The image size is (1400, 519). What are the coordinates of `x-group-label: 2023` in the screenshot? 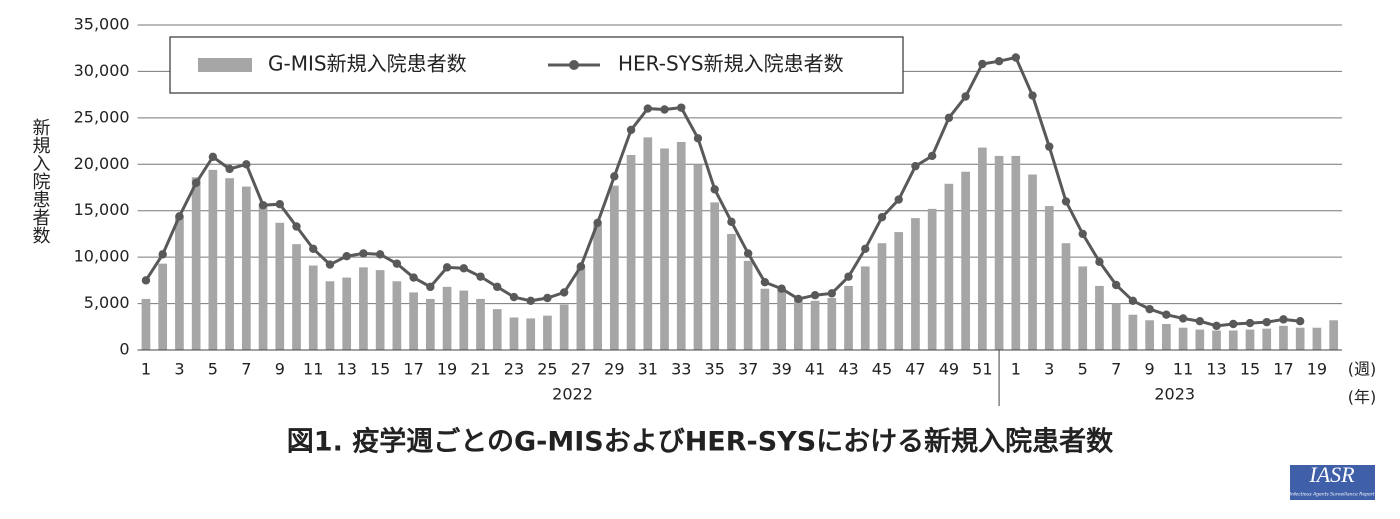 It's located at (1174, 394).